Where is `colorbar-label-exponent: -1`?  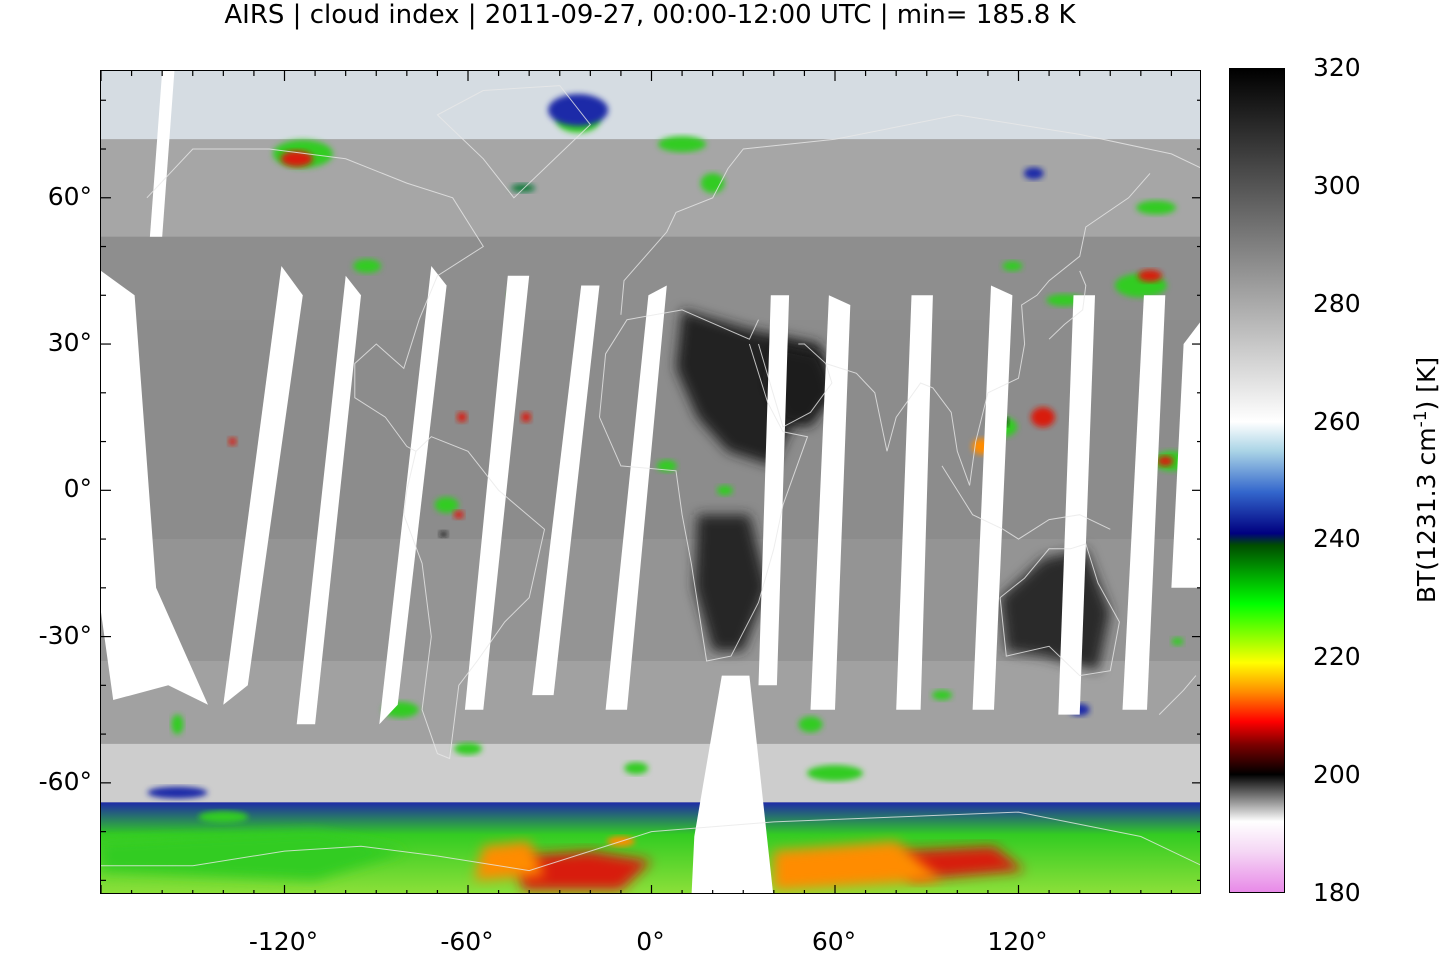 colorbar-label-exponent: -1 is located at coordinates (1420, 419).